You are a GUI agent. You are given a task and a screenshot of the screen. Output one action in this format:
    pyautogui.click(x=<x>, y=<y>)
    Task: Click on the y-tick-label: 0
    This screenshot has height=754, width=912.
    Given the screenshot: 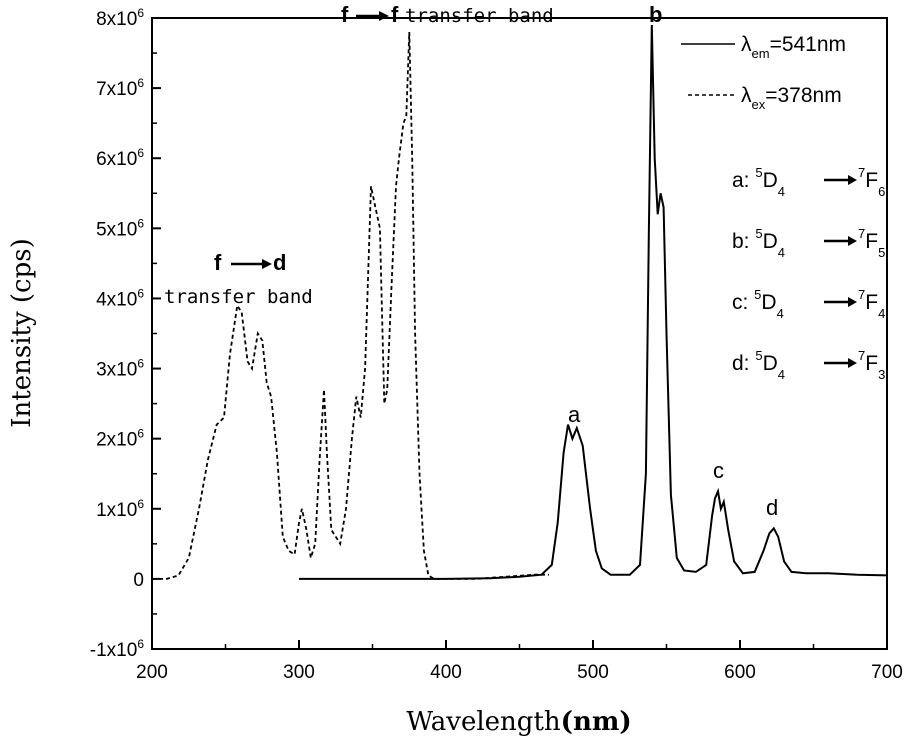 What is the action you would take?
    pyautogui.click(x=138, y=580)
    